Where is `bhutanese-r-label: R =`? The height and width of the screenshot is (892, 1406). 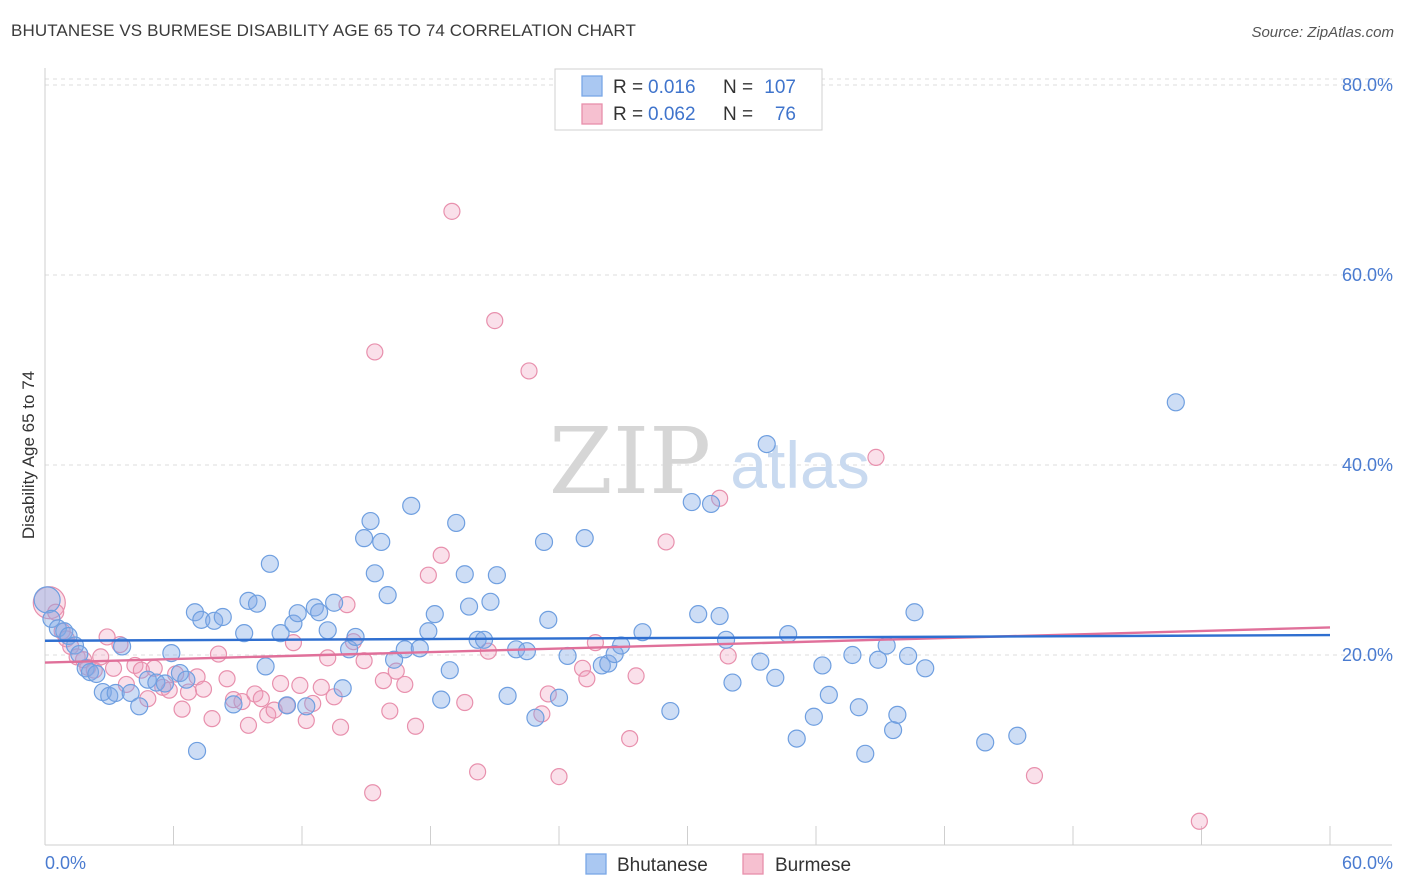 bhutanese-r-label: R = is located at coordinates (628, 87).